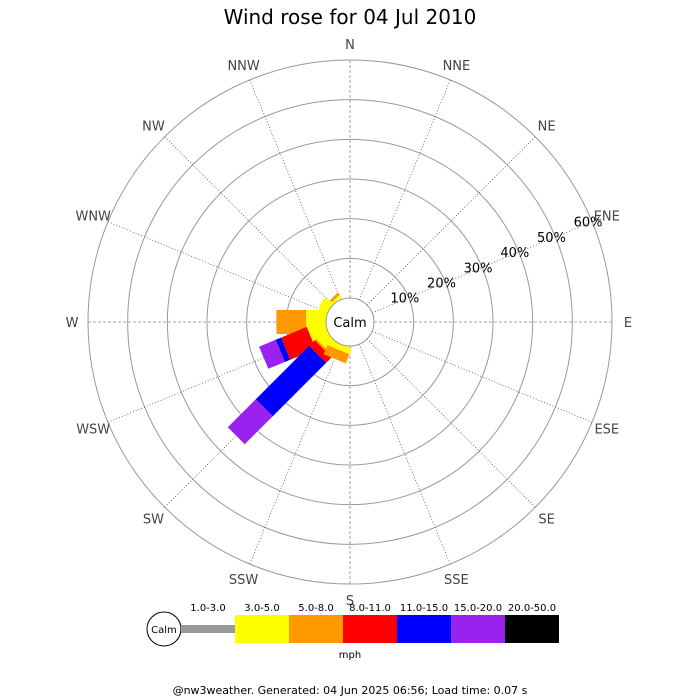 Image resolution: width=700 pixels, height=700 pixels. I want to click on bar-wsw-11.0-15.0, so click(283, 349).